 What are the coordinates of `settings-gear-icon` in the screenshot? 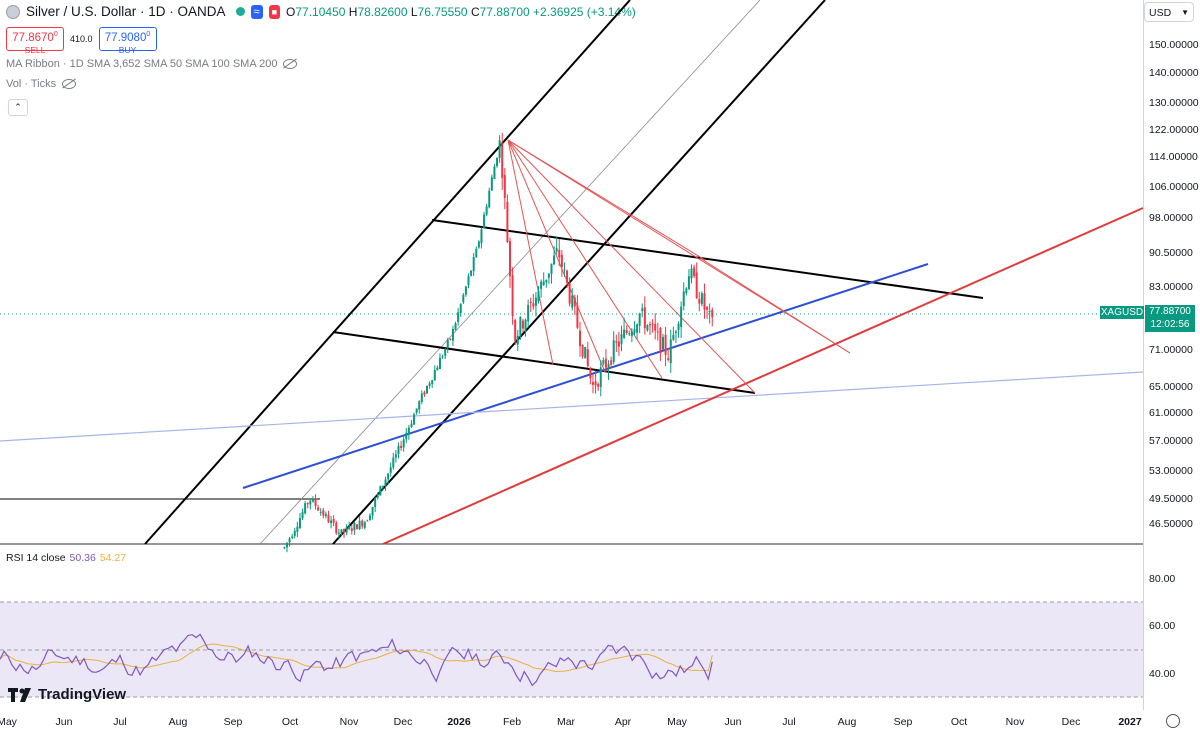 It's located at (1173, 721).